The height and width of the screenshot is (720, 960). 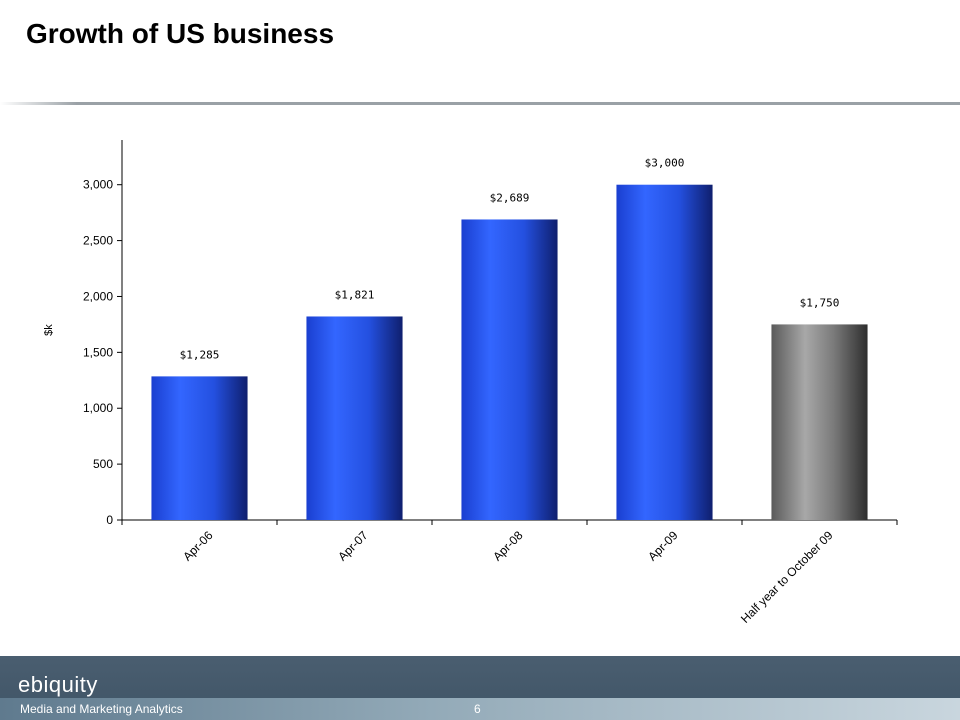 I want to click on y-axis-label: $k, so click(x=49, y=330).